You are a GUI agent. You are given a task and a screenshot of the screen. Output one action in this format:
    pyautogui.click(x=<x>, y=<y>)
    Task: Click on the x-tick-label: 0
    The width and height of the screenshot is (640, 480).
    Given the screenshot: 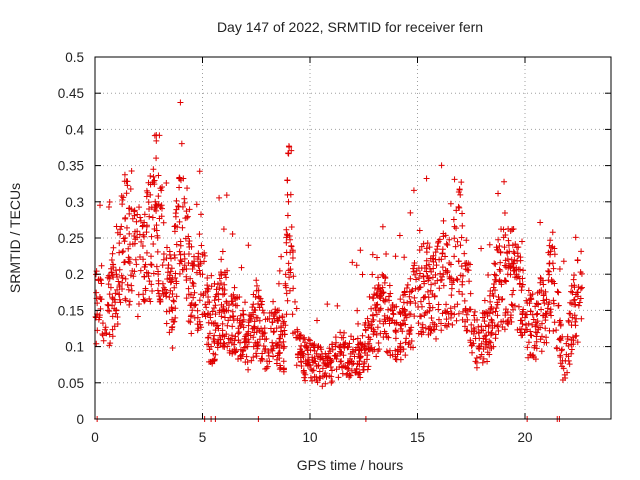 What is the action you would take?
    pyautogui.click(x=95, y=437)
    